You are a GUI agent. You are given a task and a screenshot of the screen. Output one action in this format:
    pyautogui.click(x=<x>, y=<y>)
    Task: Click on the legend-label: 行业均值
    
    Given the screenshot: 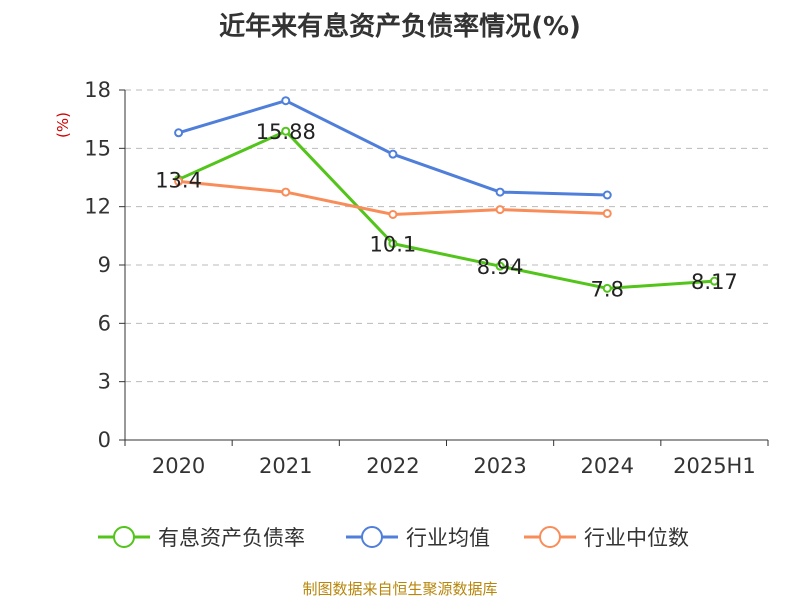 What is the action you would take?
    pyautogui.click(x=448, y=538)
    